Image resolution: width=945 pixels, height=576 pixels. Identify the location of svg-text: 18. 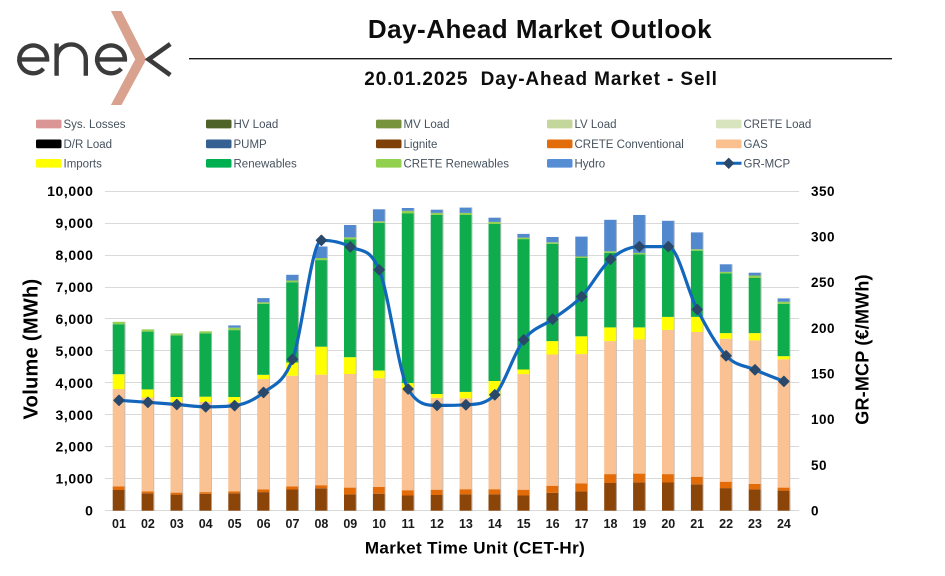
(611, 524).